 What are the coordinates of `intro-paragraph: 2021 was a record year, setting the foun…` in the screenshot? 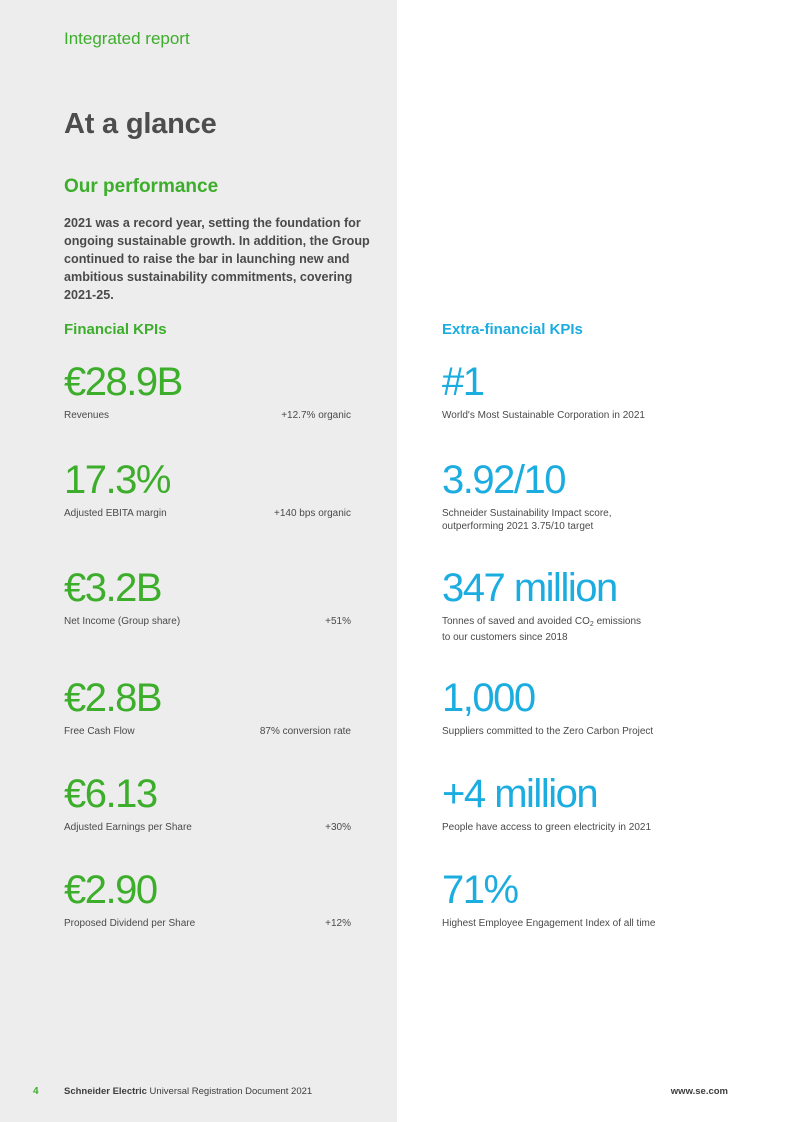 It's located at (217, 259).